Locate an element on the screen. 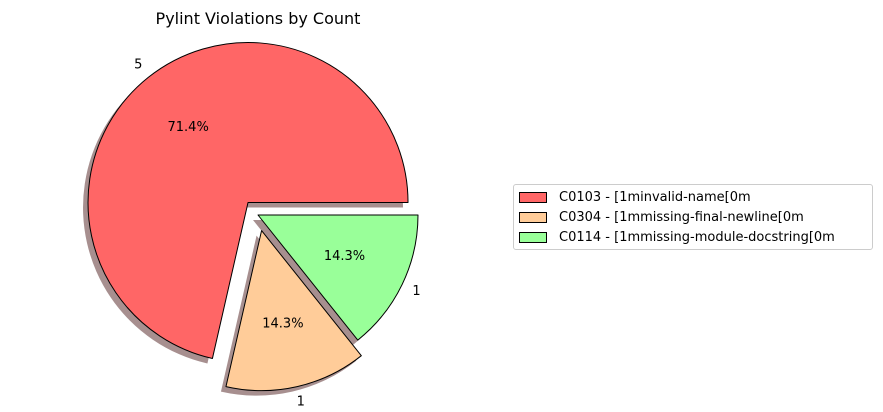 This screenshot has height=412, width=883. value-label-c0103: 5 is located at coordinates (138, 64).